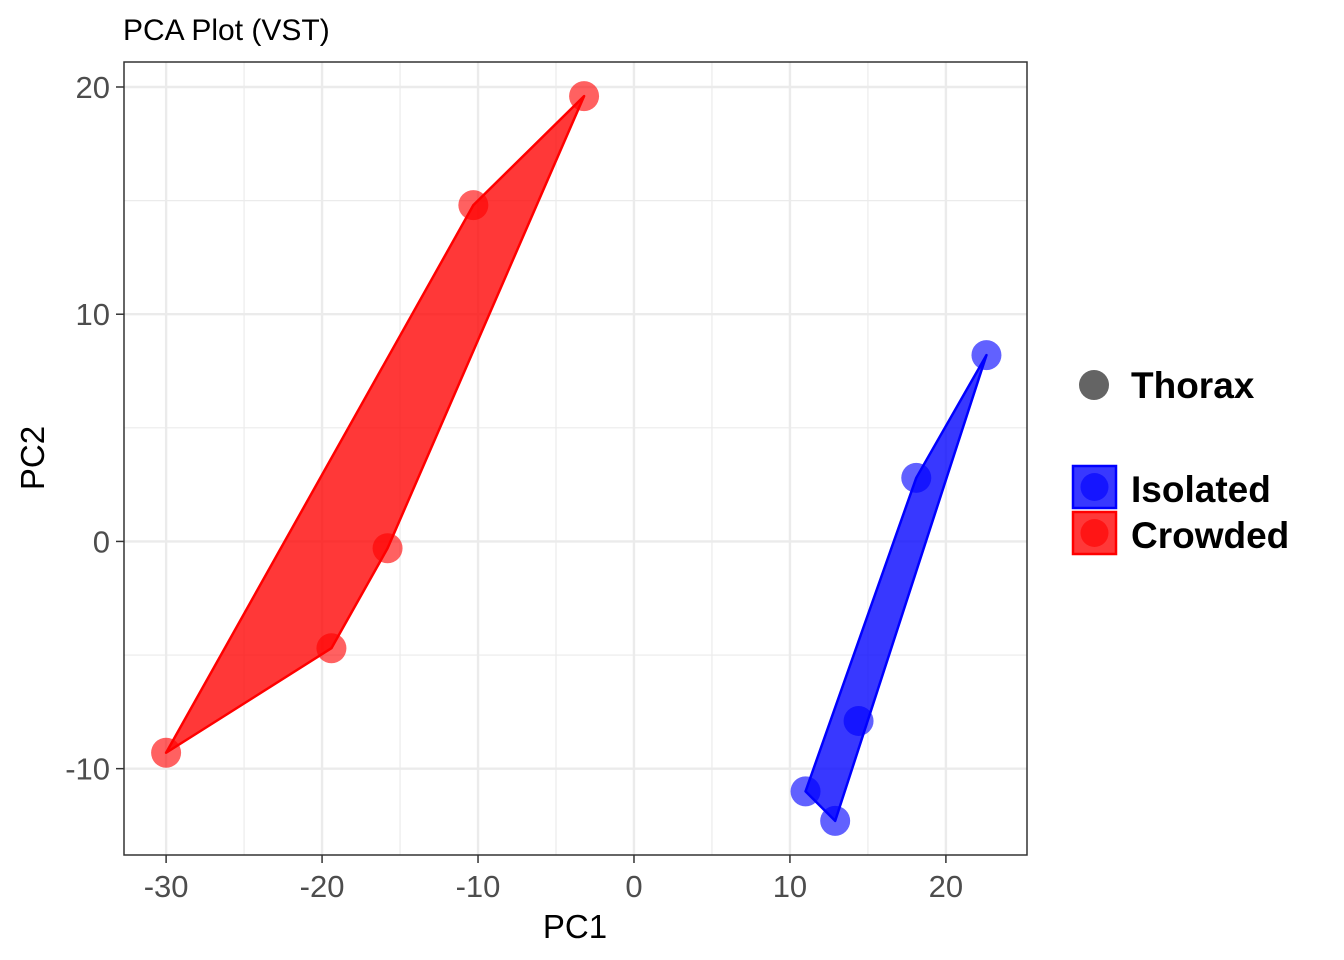 The width and height of the screenshot is (1344, 960). I want to click on legend-key-point-isolated, so click(1094, 487).